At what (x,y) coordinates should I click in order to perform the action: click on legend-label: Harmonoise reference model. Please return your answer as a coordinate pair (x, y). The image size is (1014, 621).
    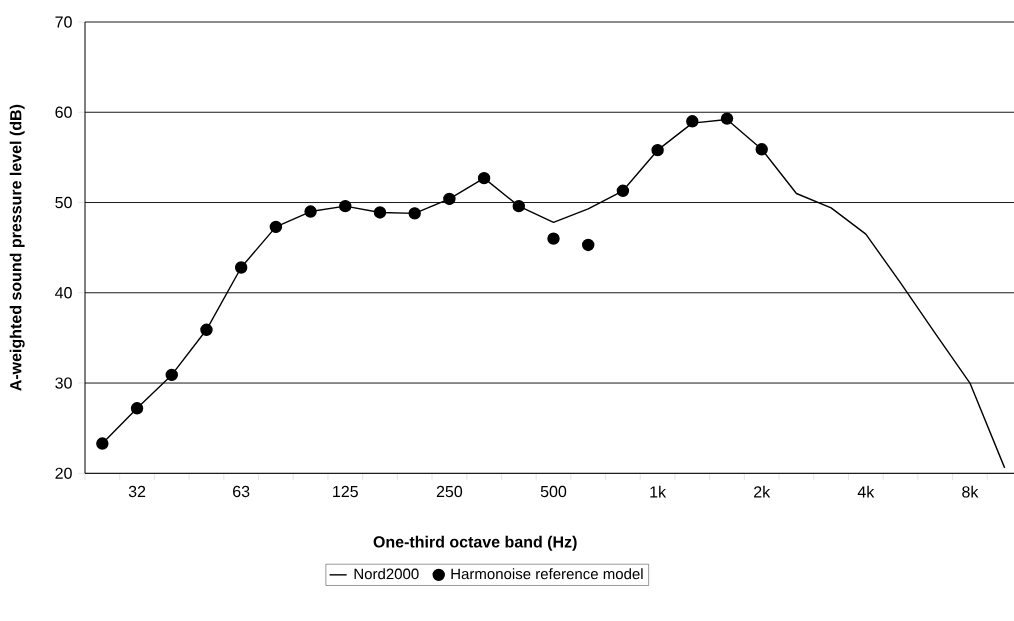
    Looking at the image, I should click on (547, 574).